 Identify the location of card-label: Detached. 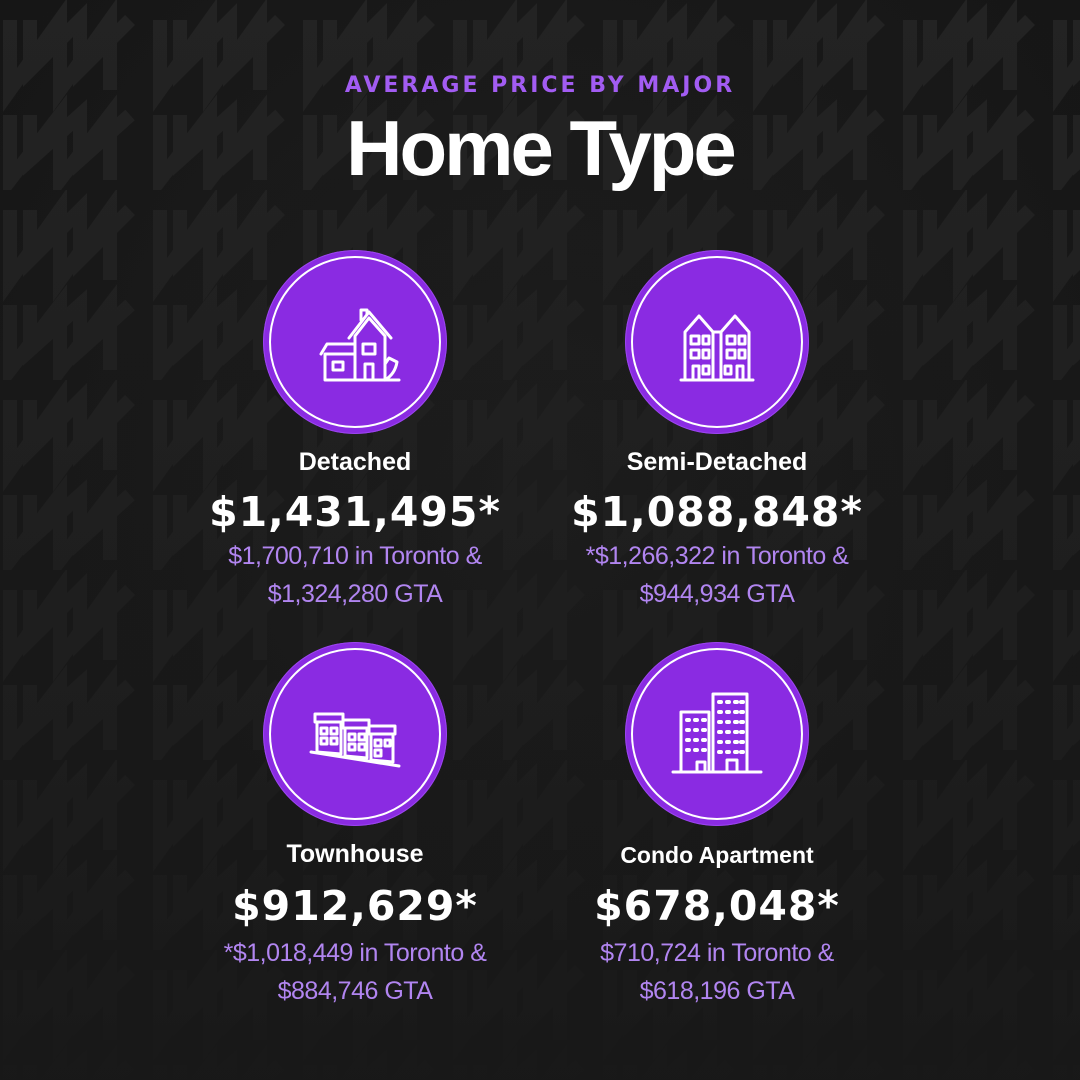
(355, 462).